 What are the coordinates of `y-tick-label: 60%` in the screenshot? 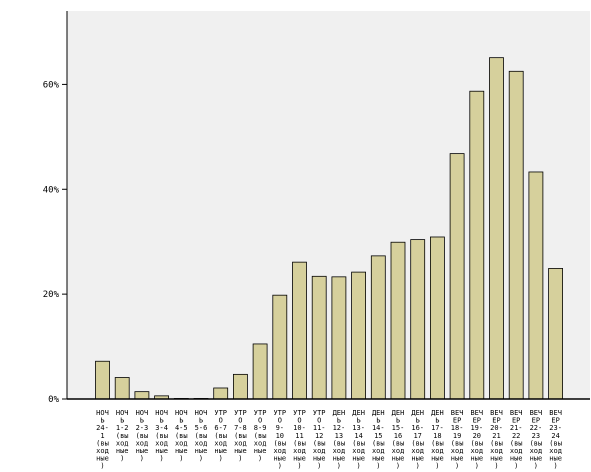 It's located at (51, 85).